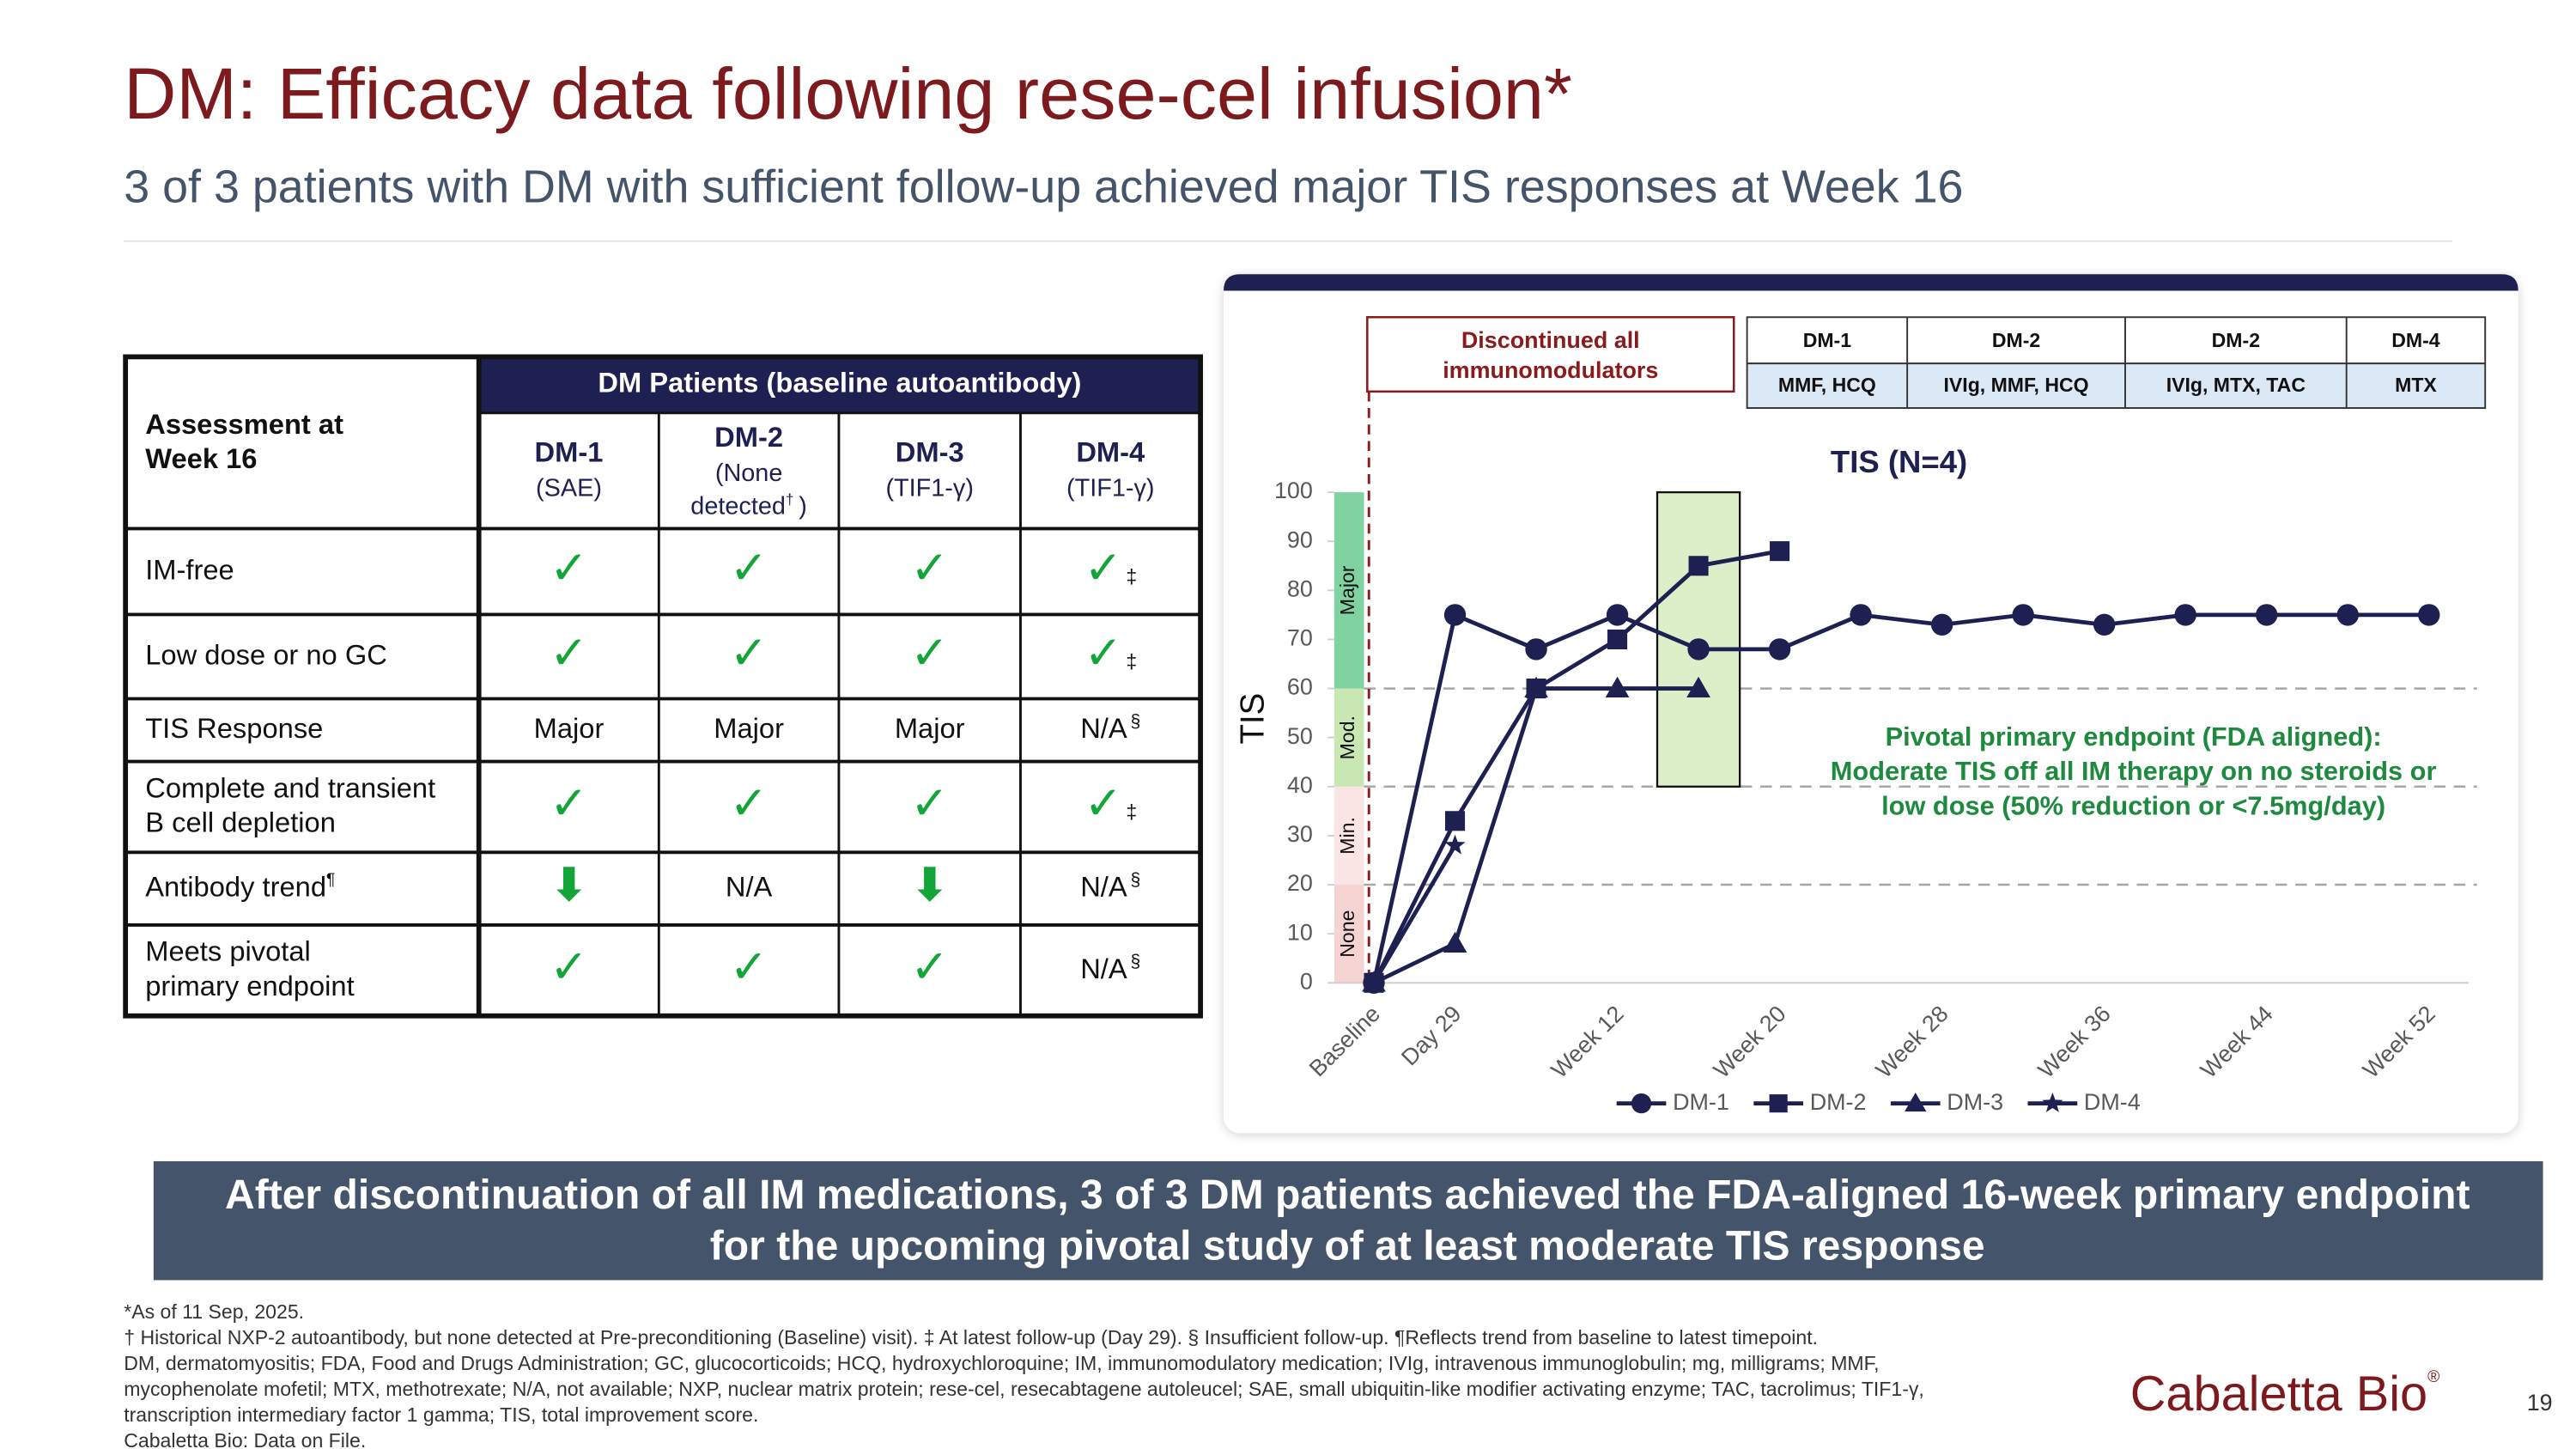 The height and width of the screenshot is (1449, 2576). Describe the element at coordinates (2133, 806) in the screenshot. I see `endpoint-annotation: low dose (50% reduction or <7.5mg/day)` at that location.